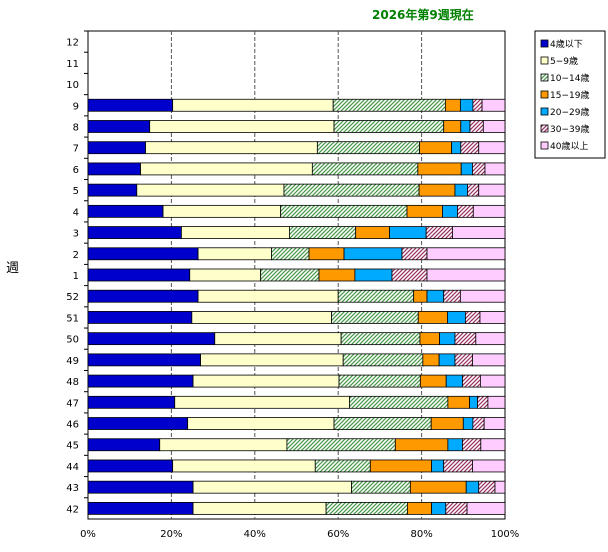 The width and height of the screenshot is (608, 552). I want to click on y-tick-label: 4, so click(76, 212).